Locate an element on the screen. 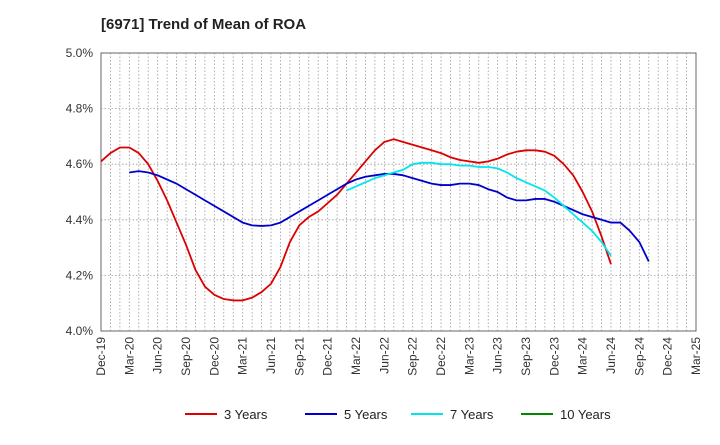 This screenshot has height=445, width=720. x-tick-label: Jun-20 is located at coordinates (158, 355).